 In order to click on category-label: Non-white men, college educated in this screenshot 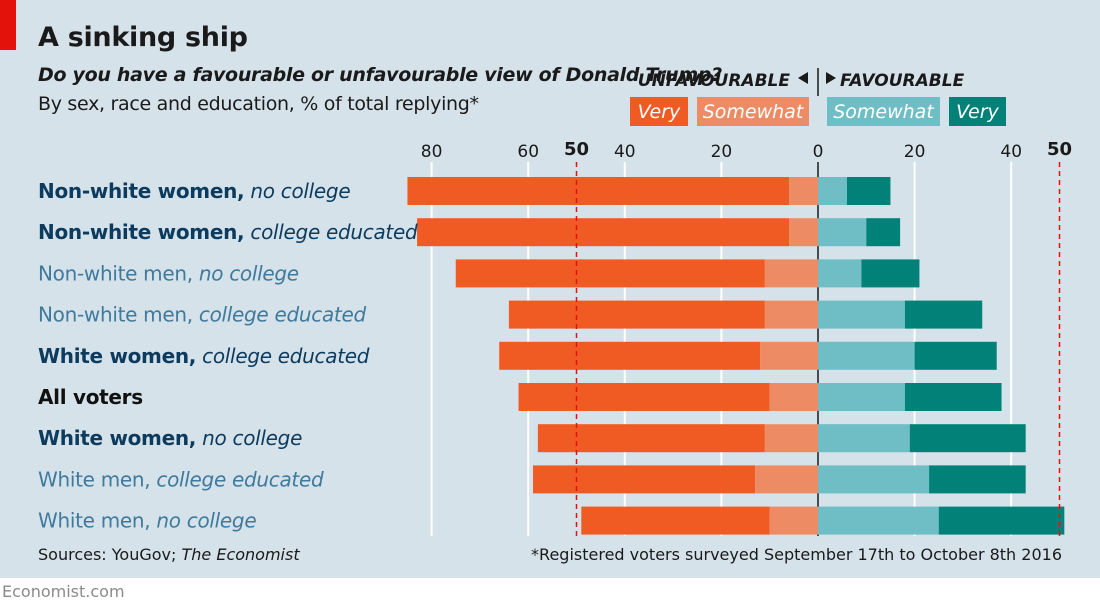, I will do `click(202, 315)`.